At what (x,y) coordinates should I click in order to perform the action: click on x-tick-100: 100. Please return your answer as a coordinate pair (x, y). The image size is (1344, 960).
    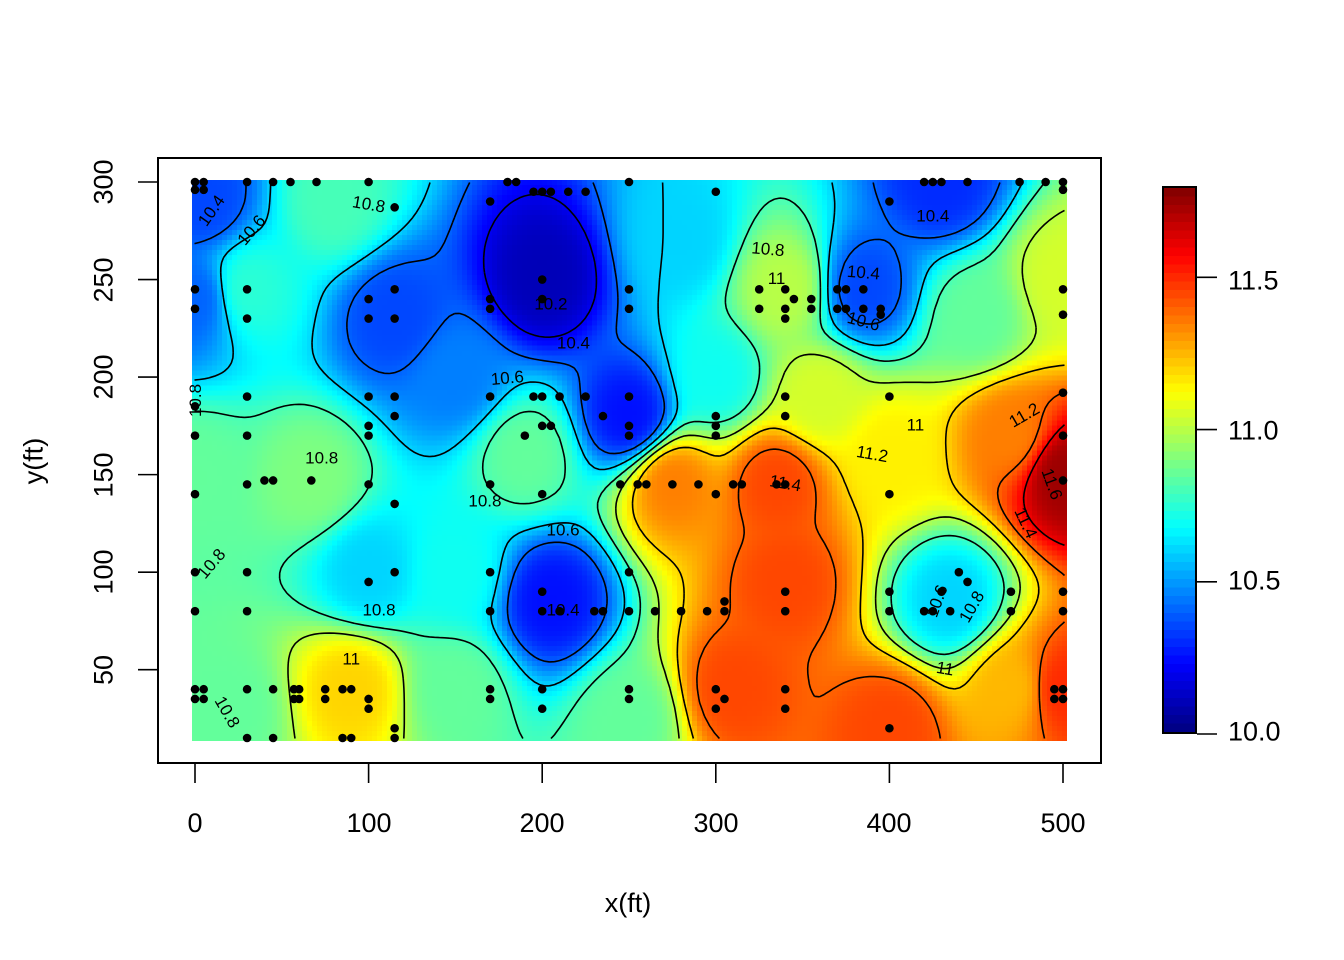
    Looking at the image, I should click on (369, 823).